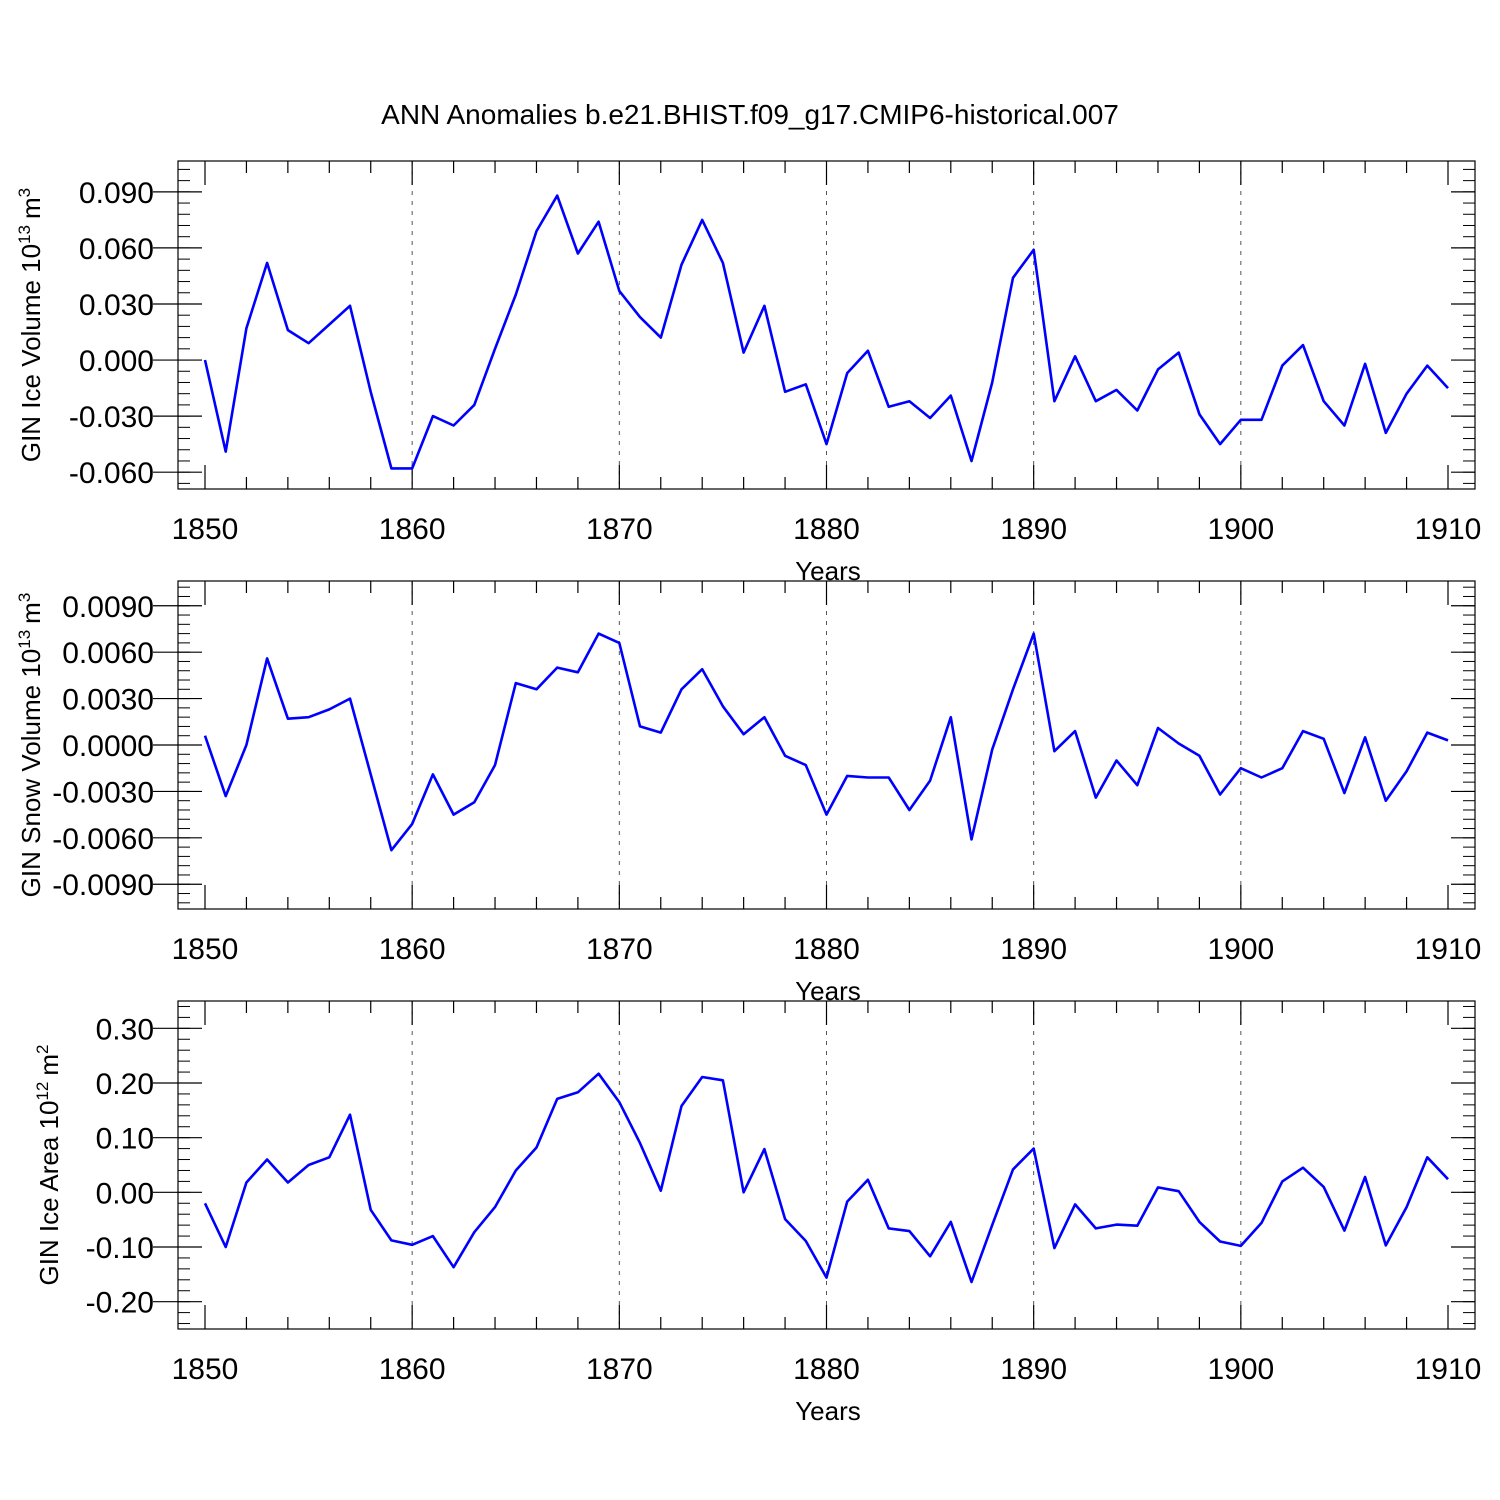 Image resolution: width=1500 pixels, height=1500 pixels. Describe the element at coordinates (108, 607) in the screenshot. I see `y-tick-label: 0.0090` at that location.